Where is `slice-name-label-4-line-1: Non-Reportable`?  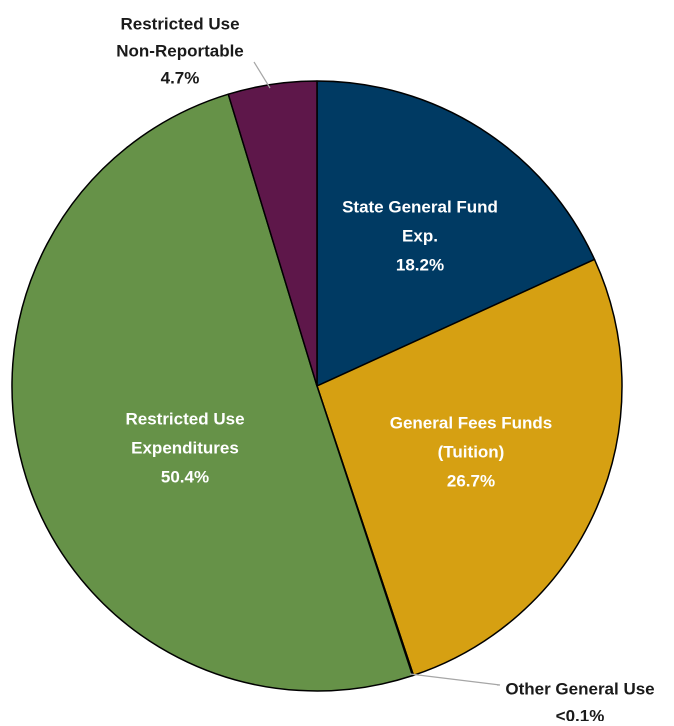 slice-name-label-4-line-1: Non-Reportable is located at coordinates (180, 50).